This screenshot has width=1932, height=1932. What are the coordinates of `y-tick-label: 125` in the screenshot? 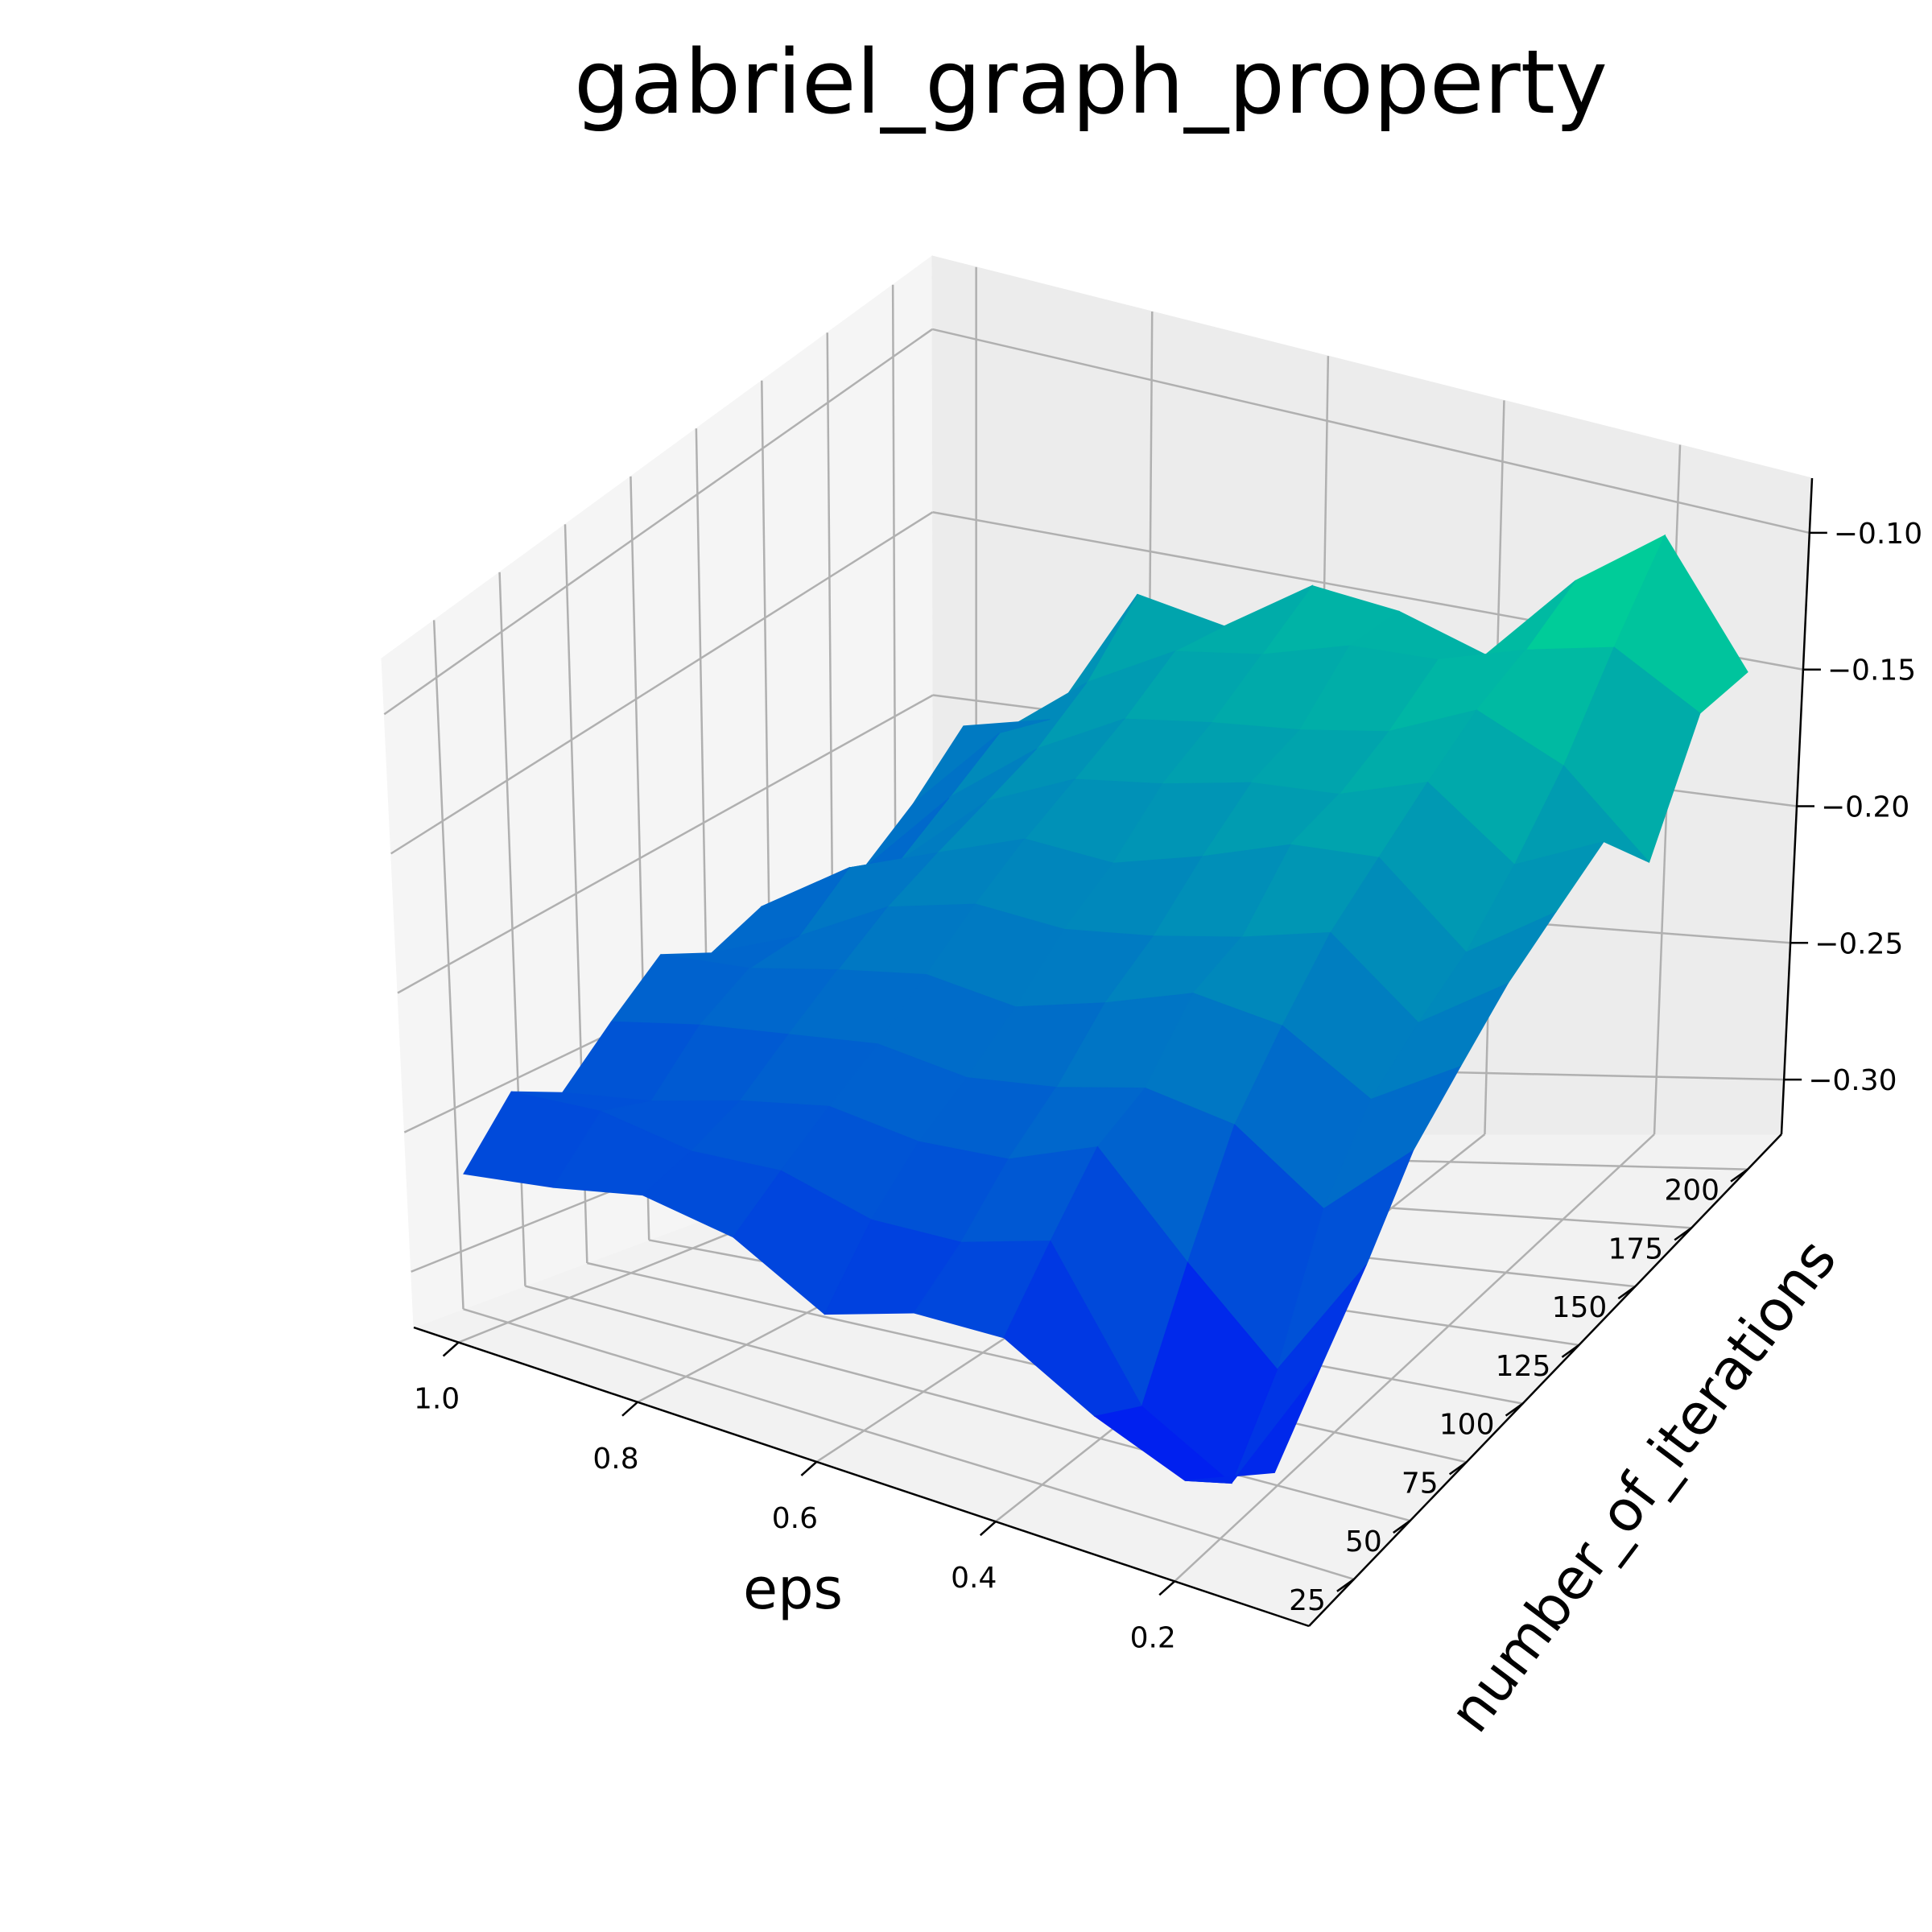 It's located at (1523, 1366).